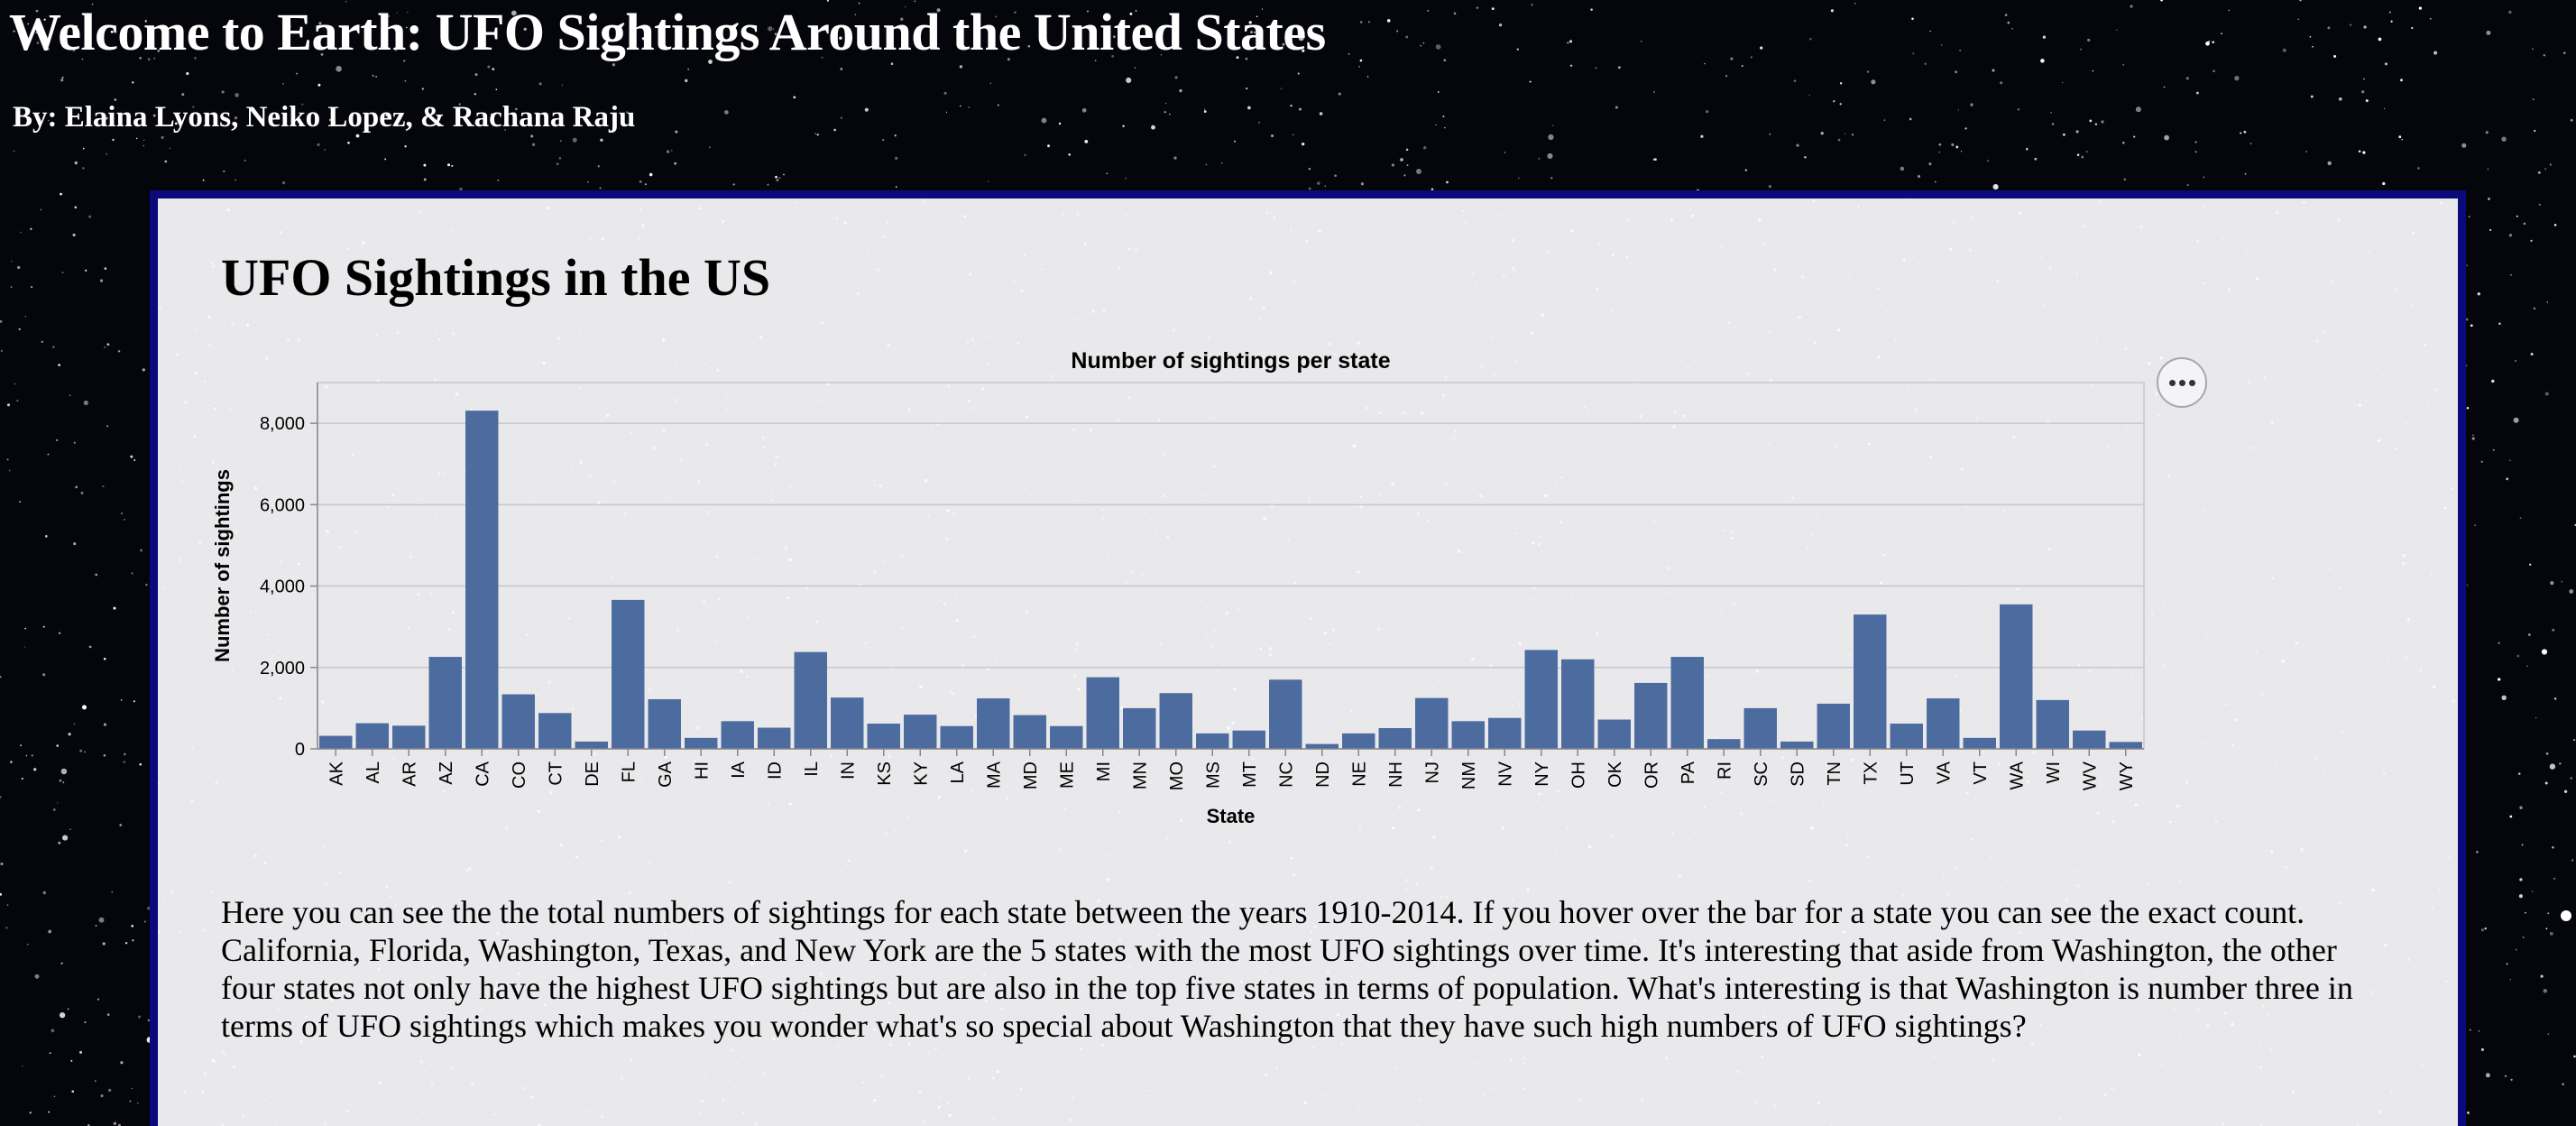  What do you see at coordinates (1980, 743) in the screenshot?
I see `bar-vt` at bounding box center [1980, 743].